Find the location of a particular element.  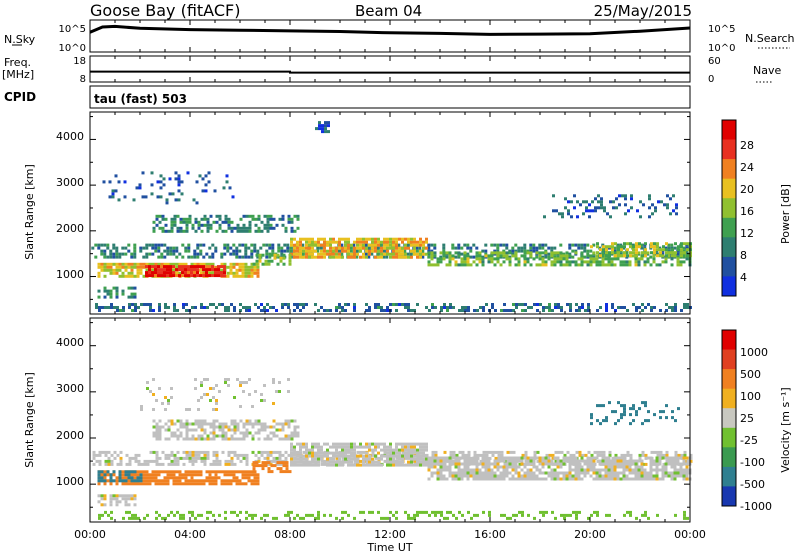

power-cbar-tick-16: 16 is located at coordinates (747, 211).